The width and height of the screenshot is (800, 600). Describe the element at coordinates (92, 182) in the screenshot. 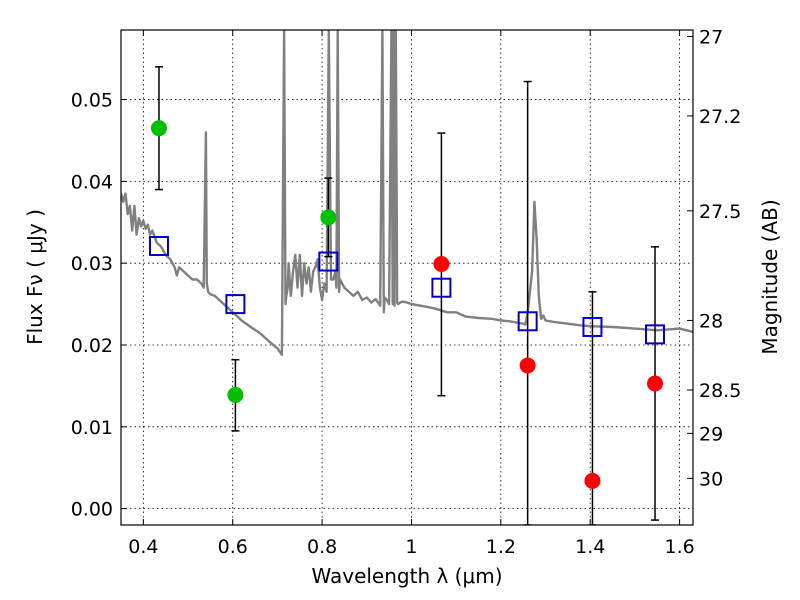

I see `y-tick-label: 0.04` at that location.